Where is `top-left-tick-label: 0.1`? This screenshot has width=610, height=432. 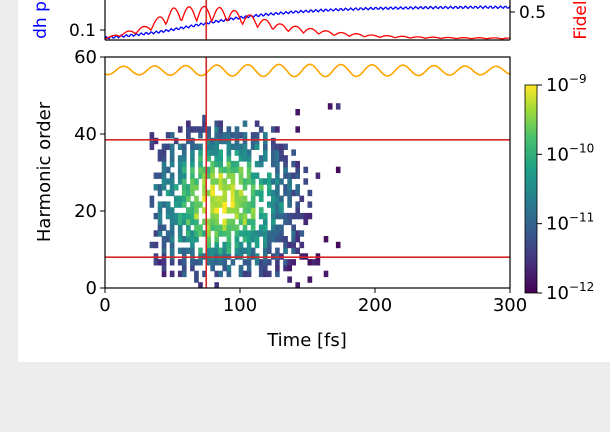
top-left-tick-label: 0.1 is located at coordinates (82, 31).